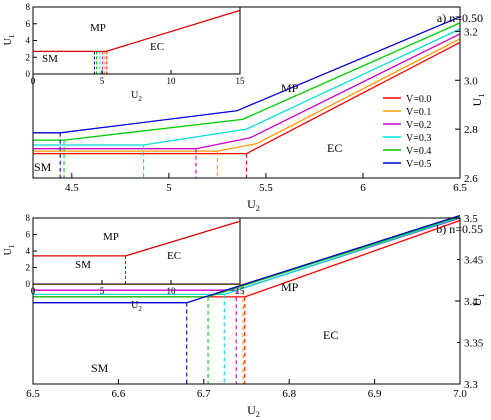 Image resolution: width=491 pixels, height=420 pixels. Describe the element at coordinates (98, 28) in the screenshot. I see `panel-a-inset-region-label-mp: MP` at that location.